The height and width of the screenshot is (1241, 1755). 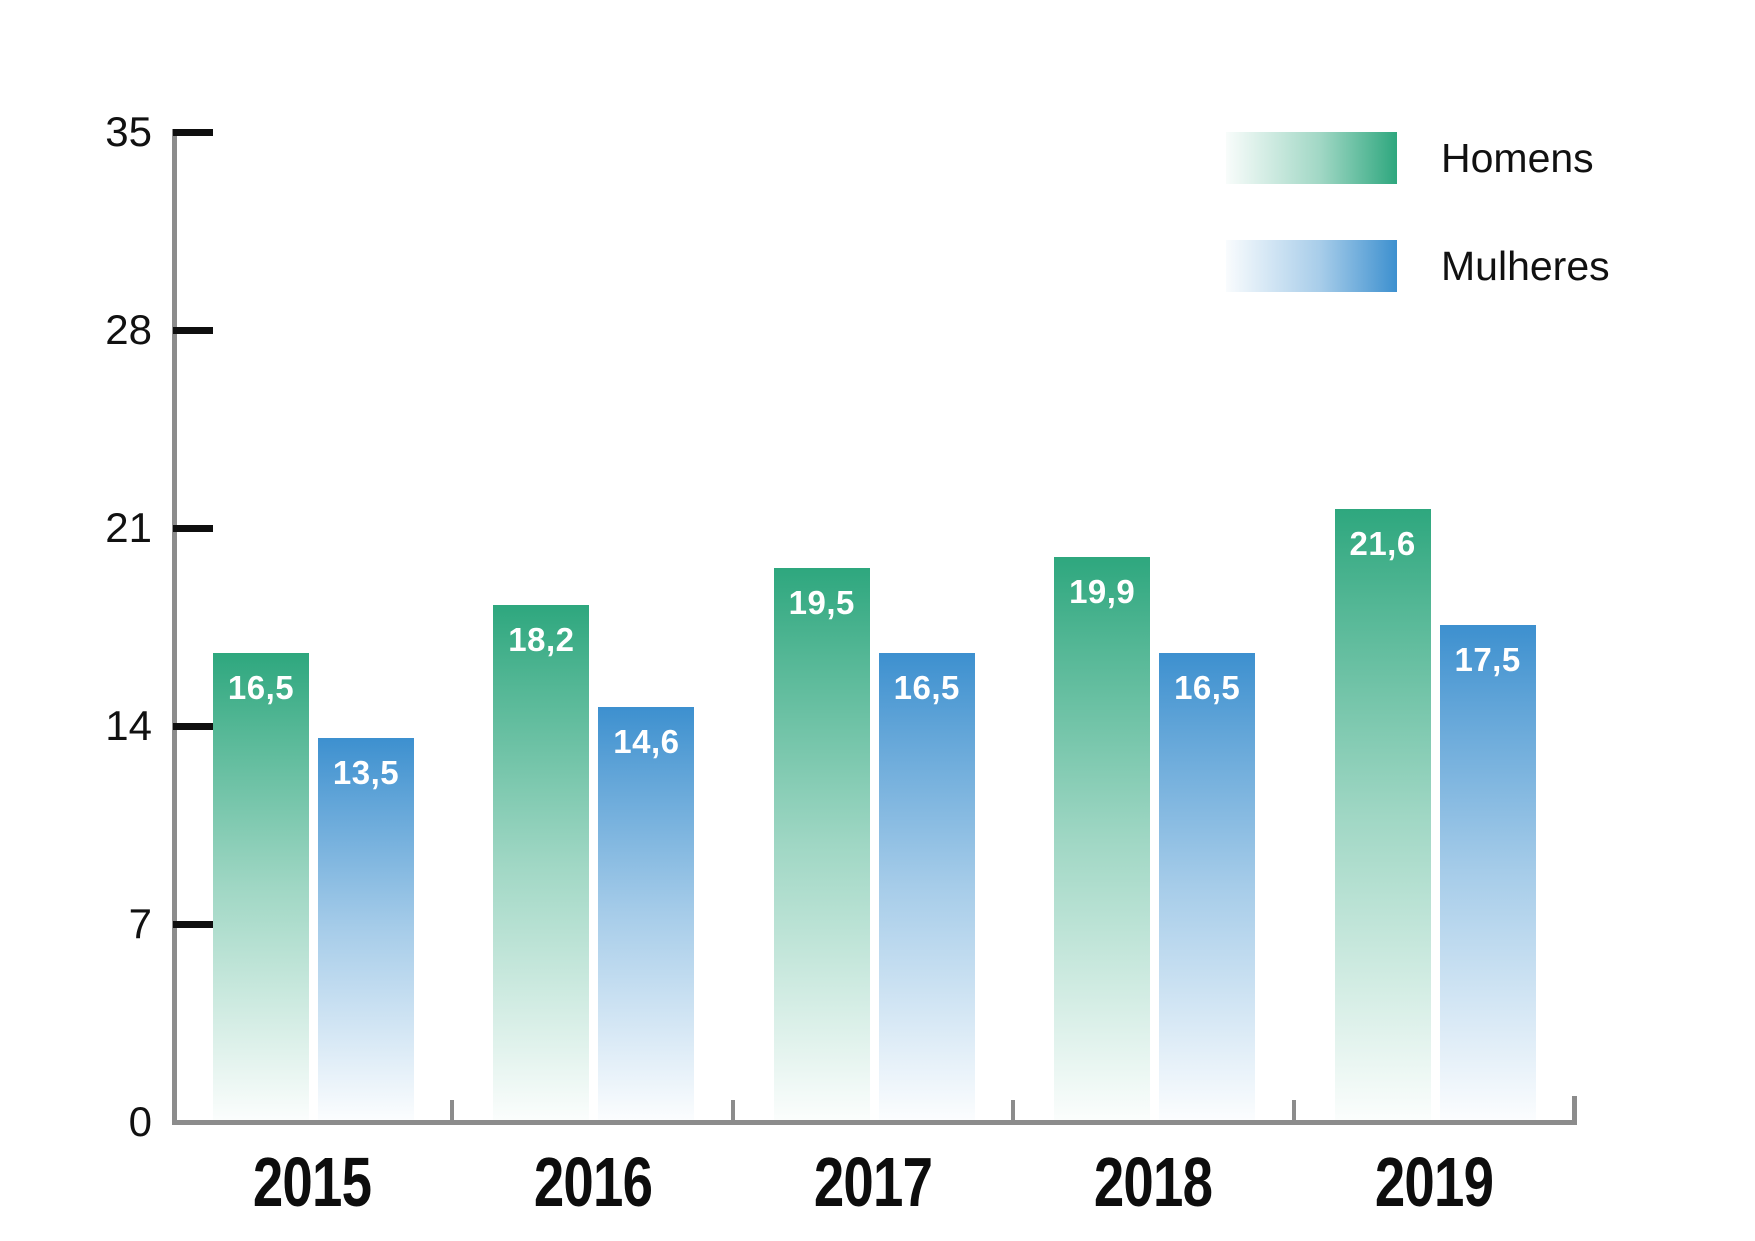 What do you see at coordinates (926, 886) in the screenshot?
I see `bar-mulheres-2017: 16,5` at bounding box center [926, 886].